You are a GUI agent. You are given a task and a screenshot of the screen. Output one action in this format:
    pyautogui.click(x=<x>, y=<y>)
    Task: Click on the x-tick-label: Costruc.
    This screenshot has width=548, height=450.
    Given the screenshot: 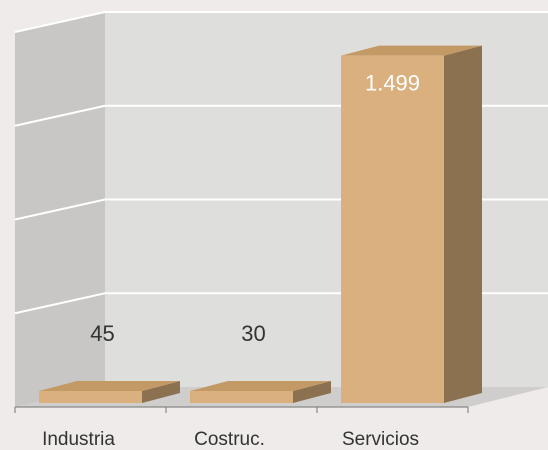 What is the action you would take?
    pyautogui.click(x=229, y=439)
    